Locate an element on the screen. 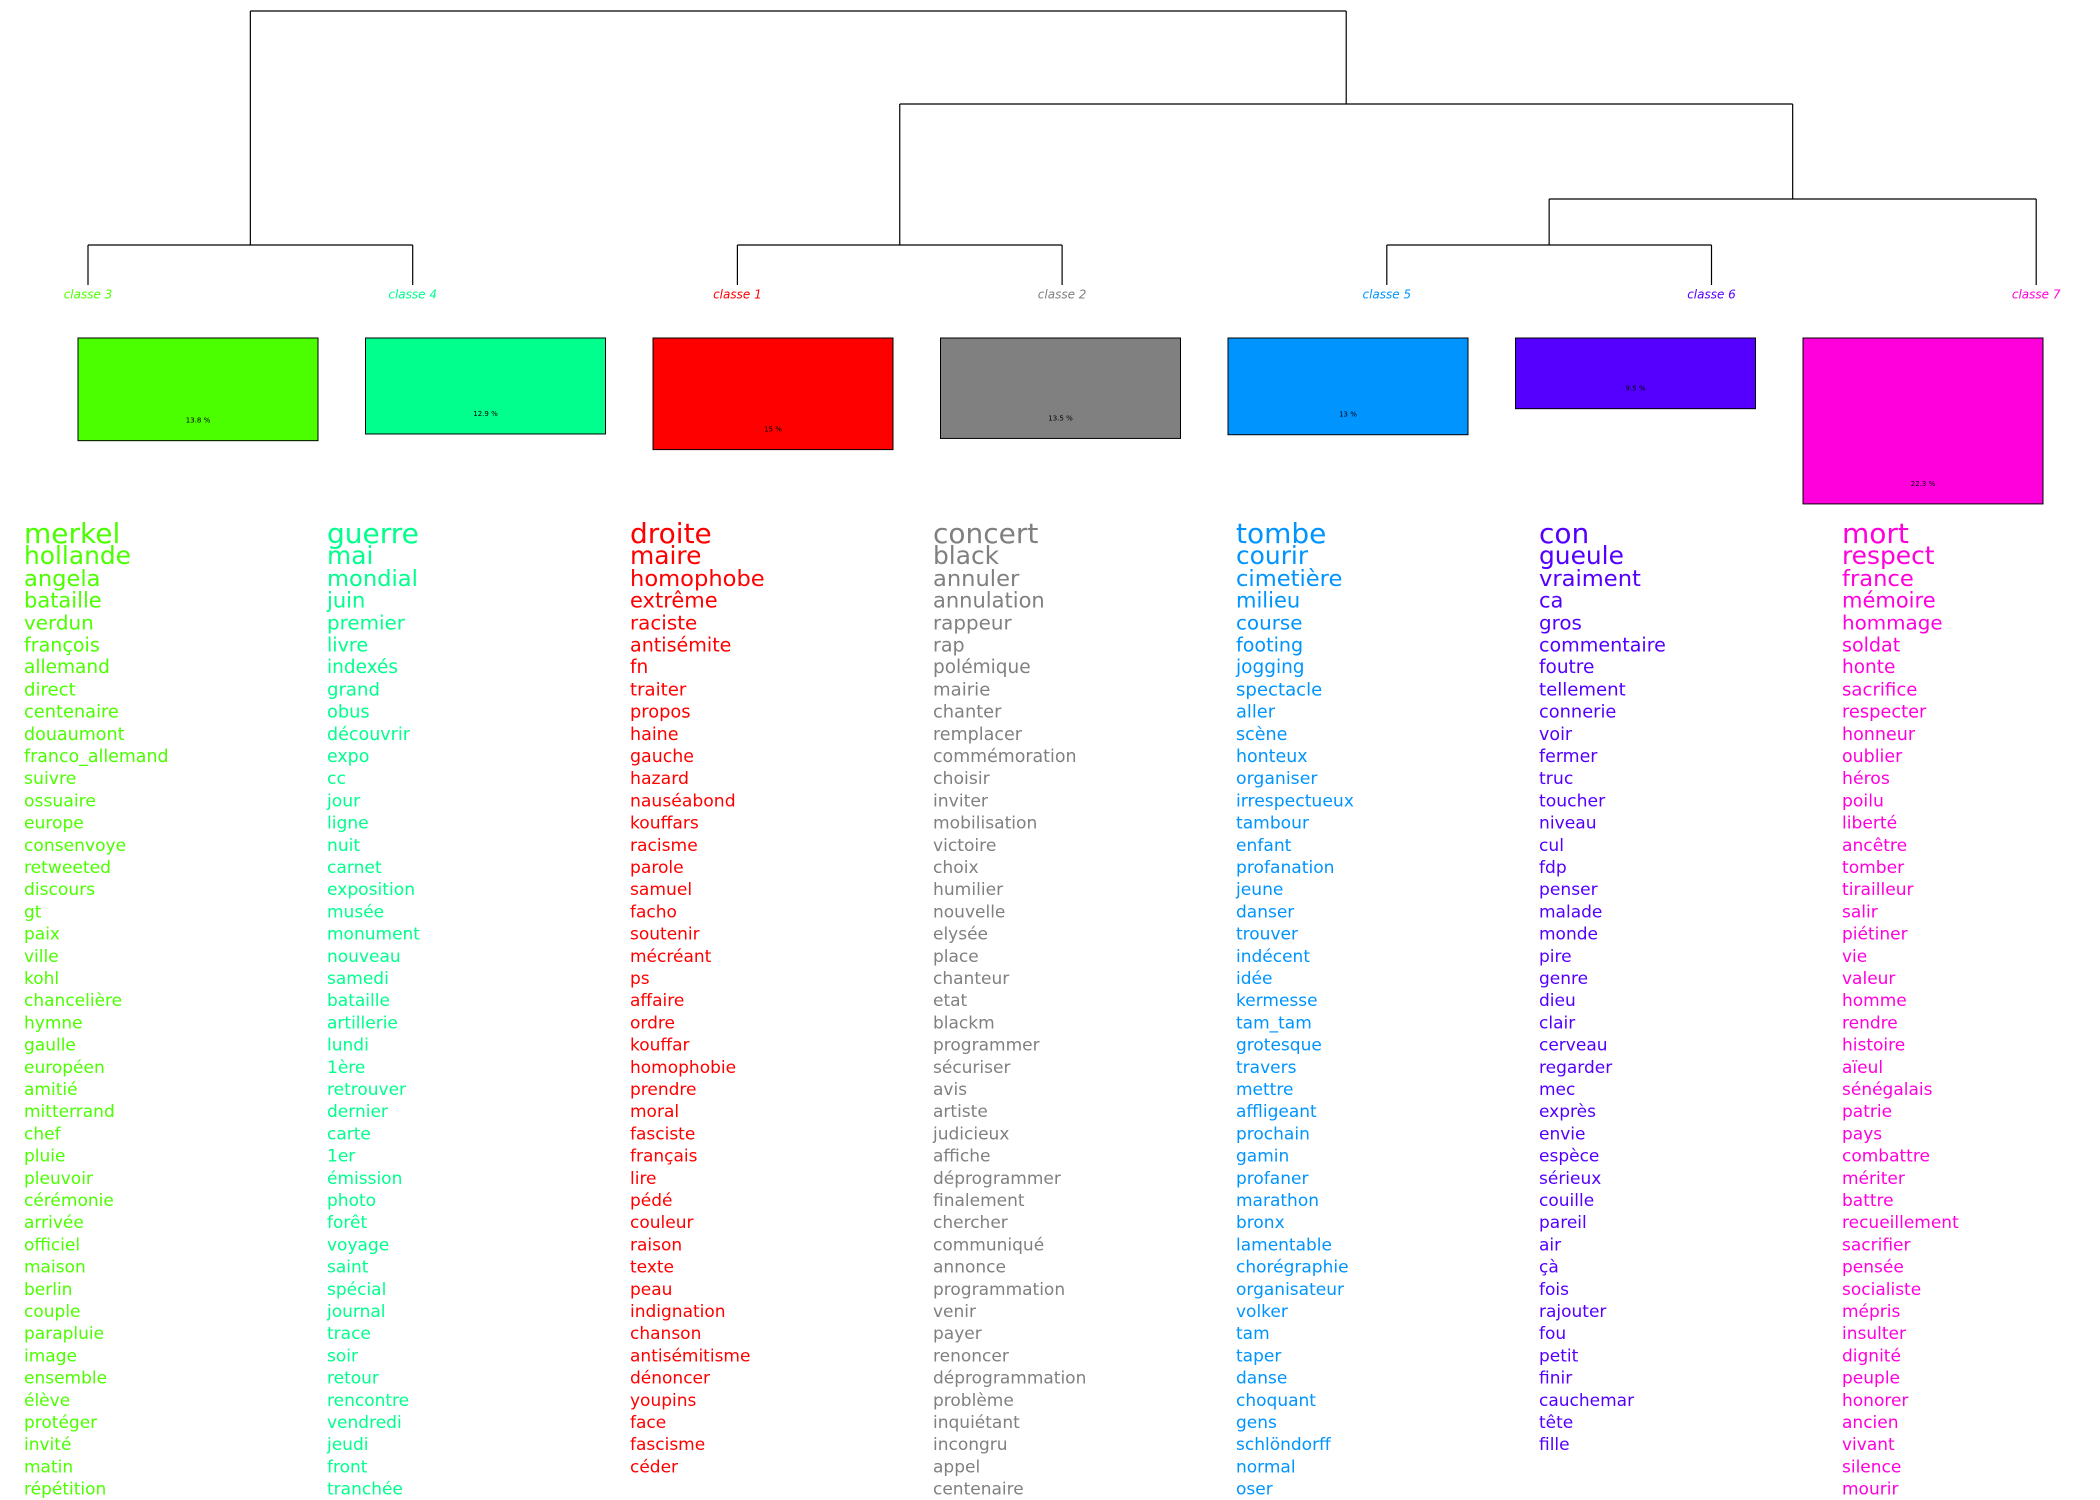  class-word: fn is located at coordinates (639, 667).